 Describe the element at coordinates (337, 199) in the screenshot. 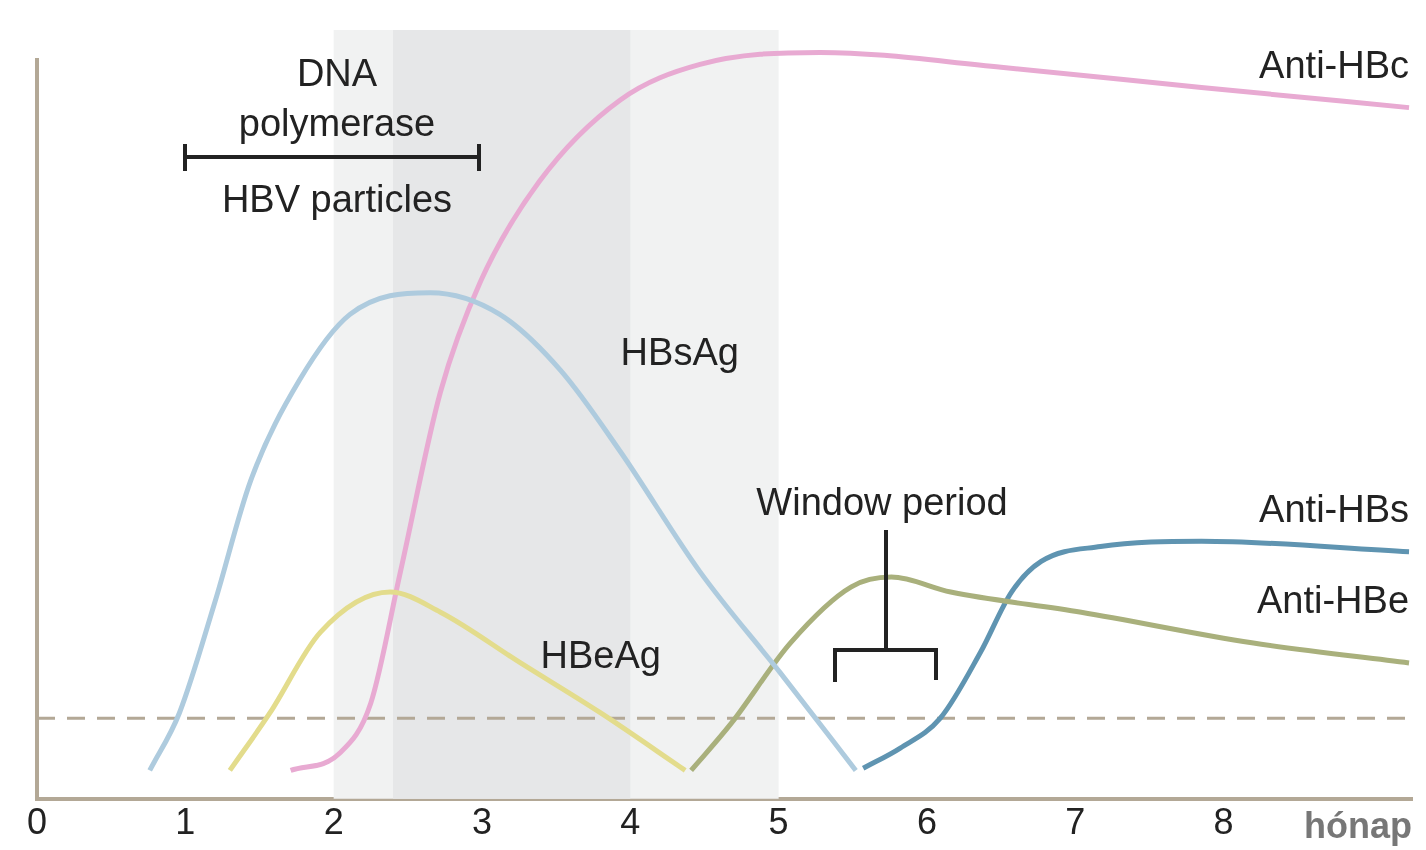

I see `annotation: HBV particles` at that location.